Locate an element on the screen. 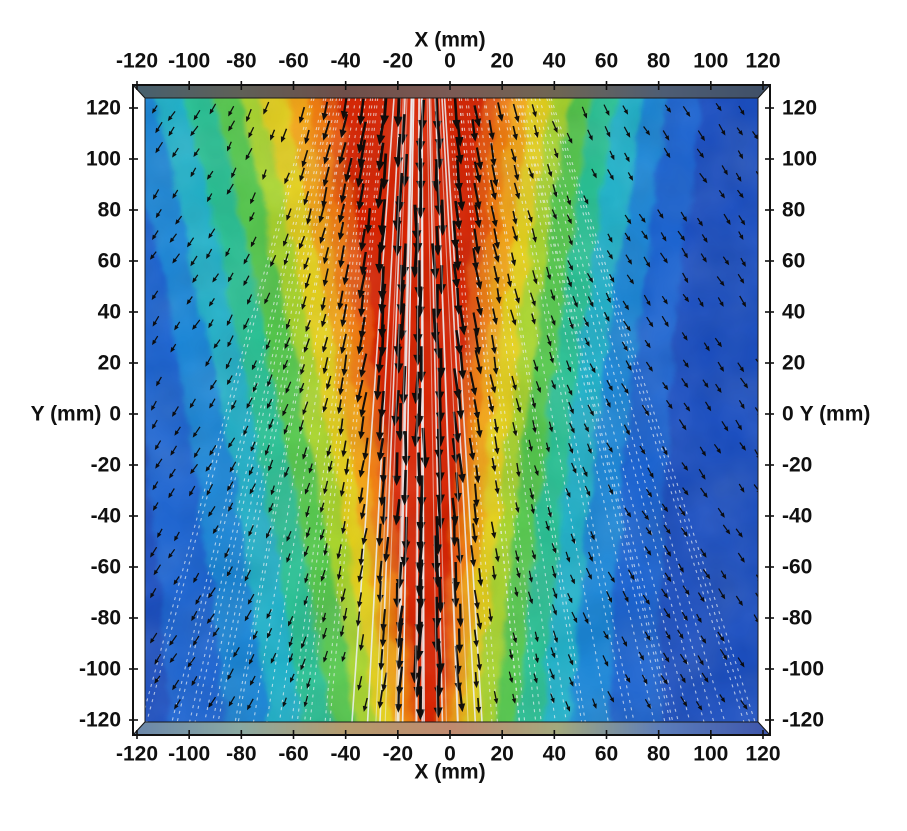  x-axis-title-top: X (mm) is located at coordinates (450, 40).